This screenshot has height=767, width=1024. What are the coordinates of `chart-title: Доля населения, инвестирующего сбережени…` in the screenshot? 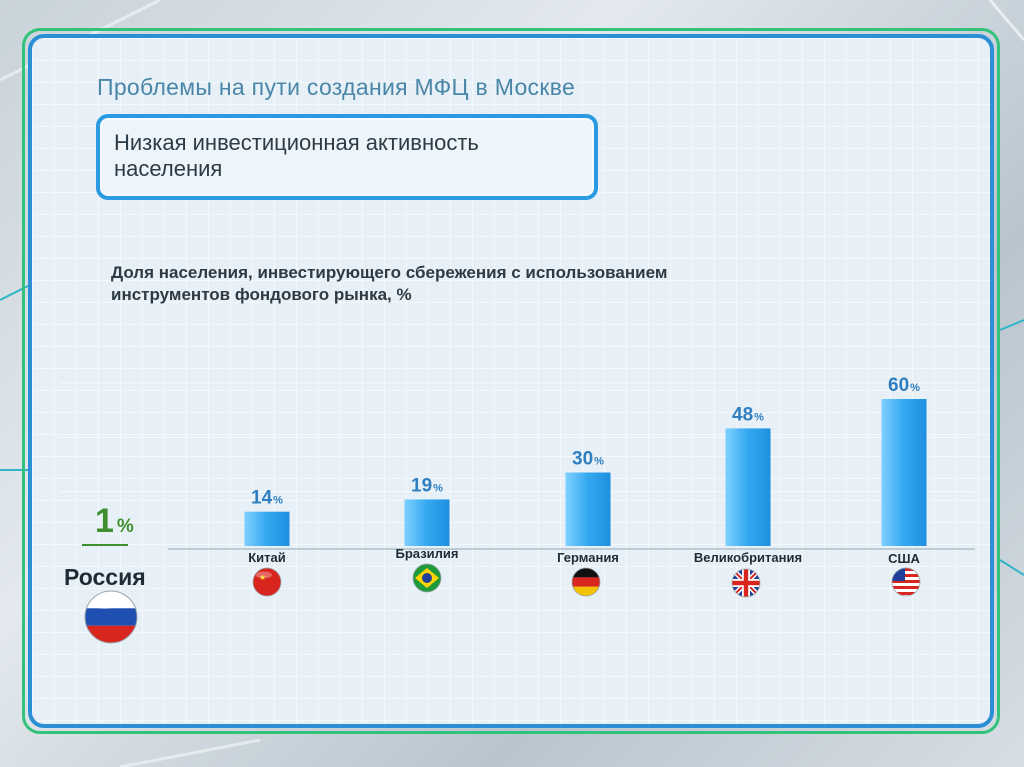 It's located at (389, 283).